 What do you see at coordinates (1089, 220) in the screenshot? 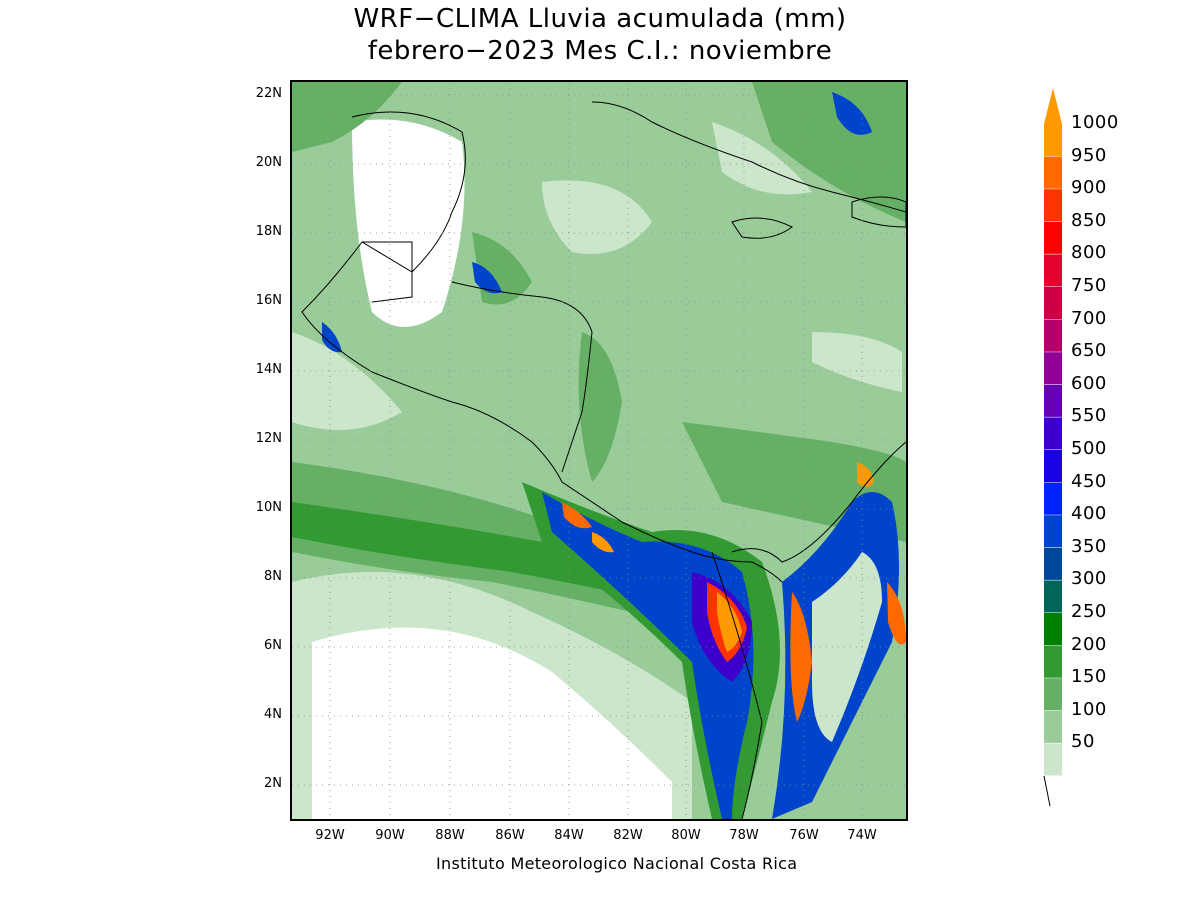
I see `colorbar-label: 850` at bounding box center [1089, 220].